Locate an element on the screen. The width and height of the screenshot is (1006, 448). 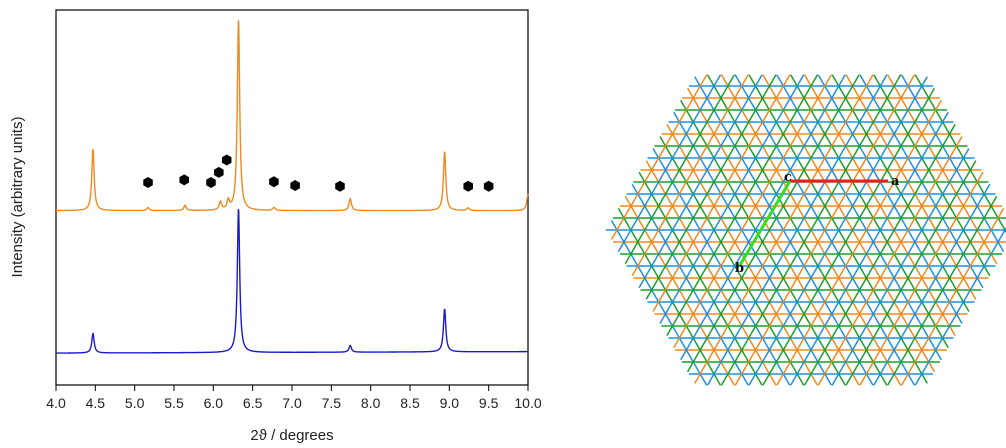
x-tick-label: 4.0 is located at coordinates (56, 403).